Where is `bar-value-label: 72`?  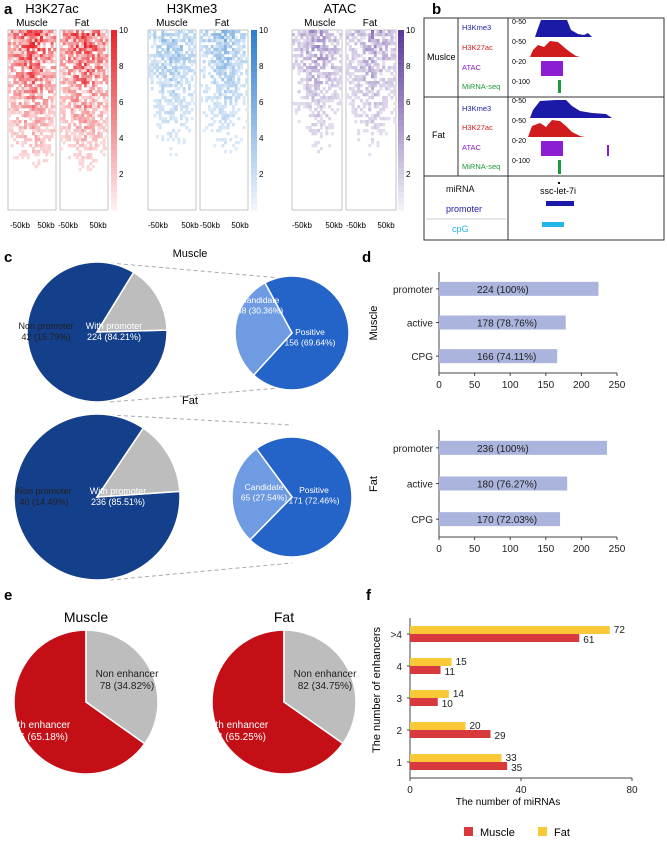
bar-value-label: 72 is located at coordinates (620, 630).